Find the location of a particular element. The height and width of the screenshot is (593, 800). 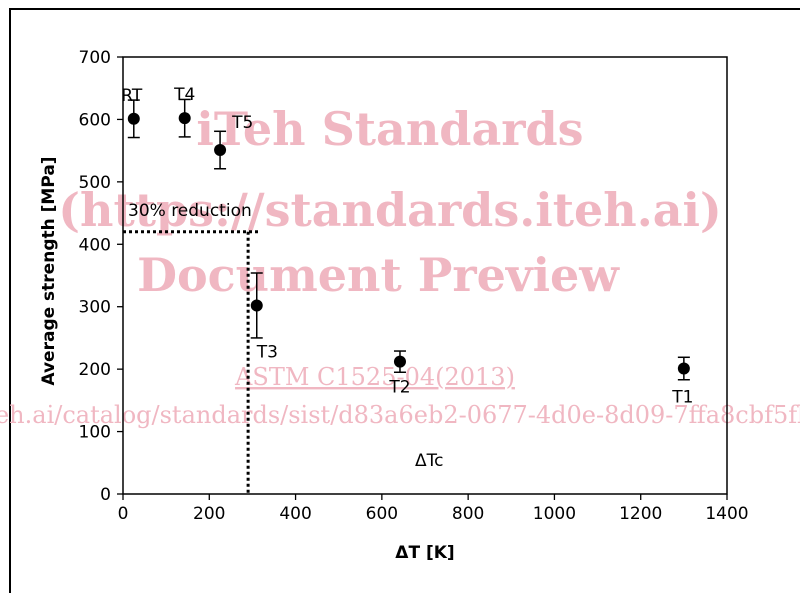

x-tick-label: 400 is located at coordinates (295, 514).